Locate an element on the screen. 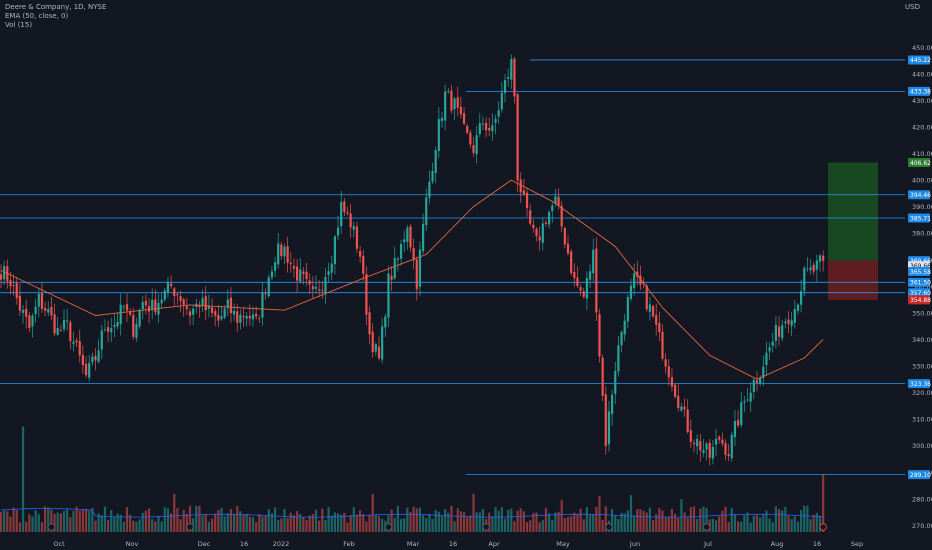 The height and width of the screenshot is (550, 932). price-tick-label: 310.00 is located at coordinates (922, 420).